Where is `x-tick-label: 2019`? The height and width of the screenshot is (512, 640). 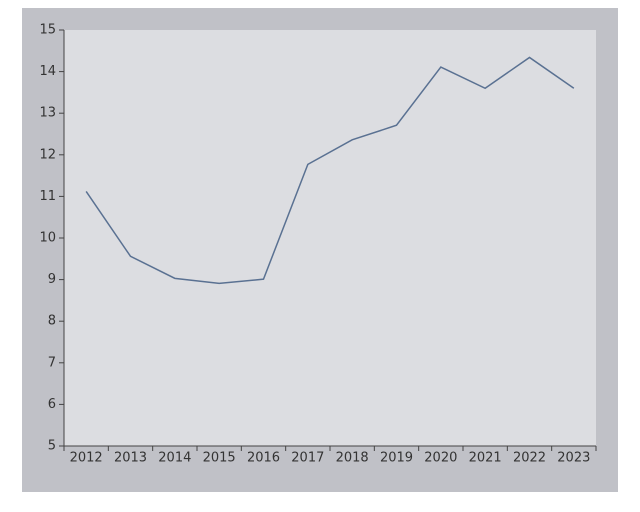 x-tick-label: 2019 is located at coordinates (396, 458).